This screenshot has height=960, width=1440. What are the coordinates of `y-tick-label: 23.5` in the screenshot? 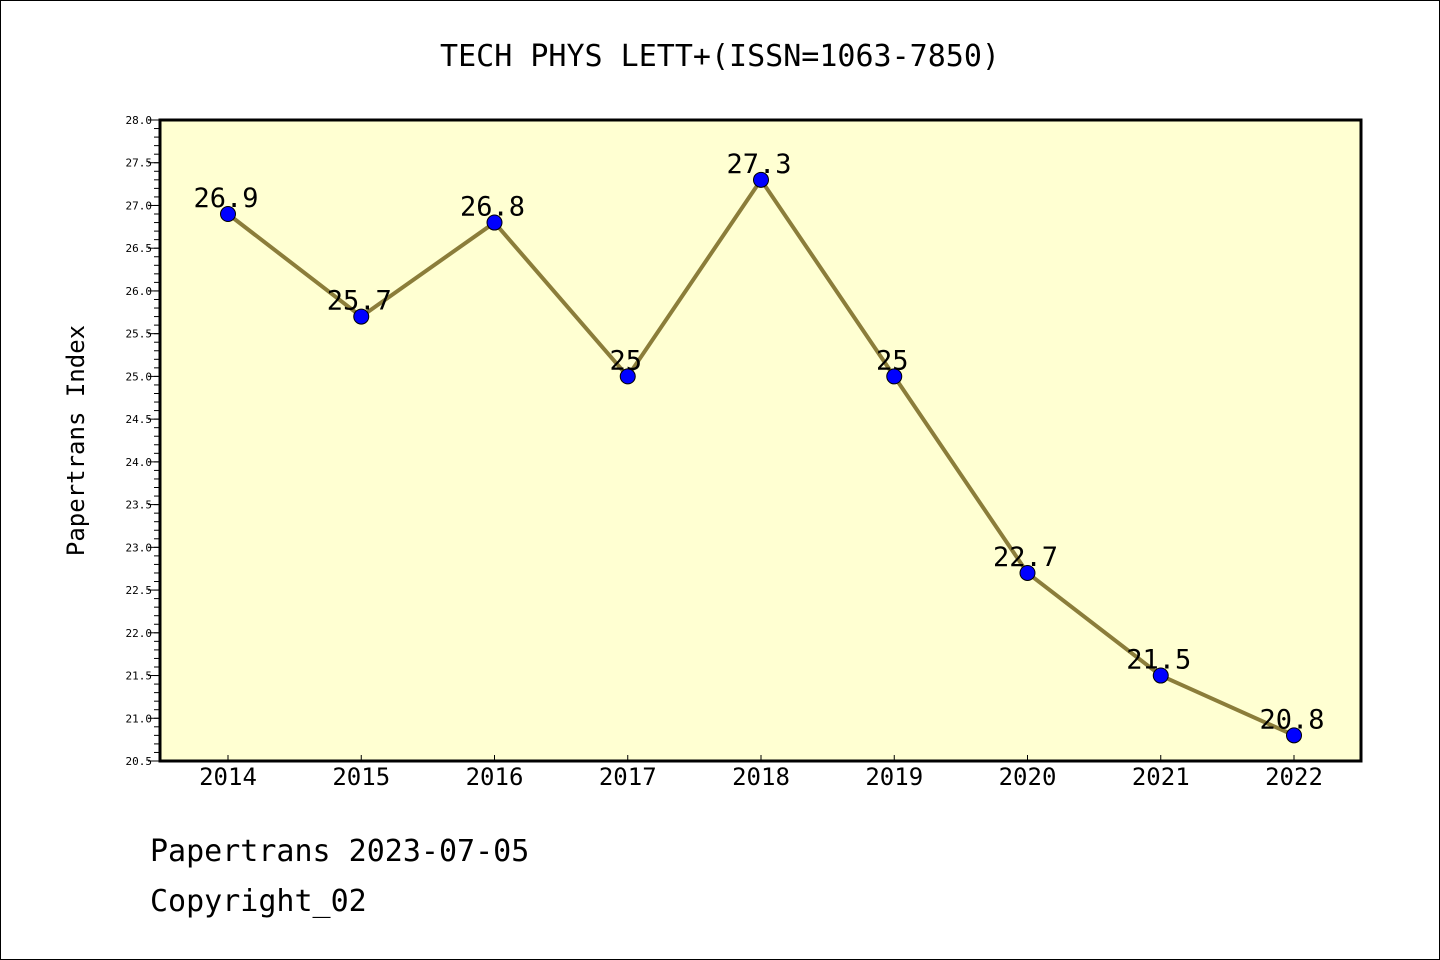 It's located at (139, 505).